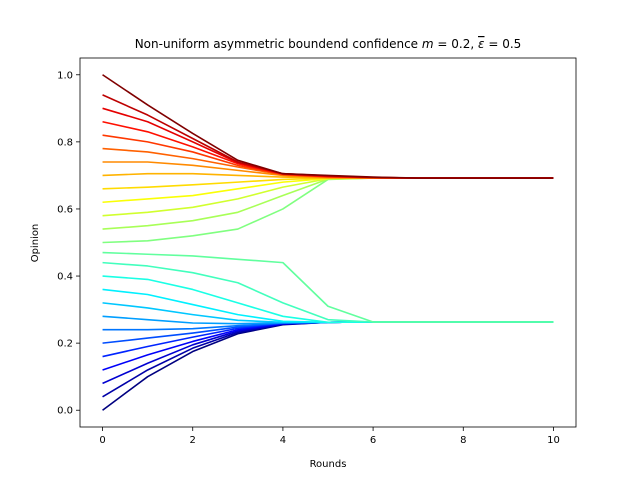 The image size is (640, 485). Describe the element at coordinates (65, 344) in the screenshot. I see `y-tick-label: 0.2` at that location.